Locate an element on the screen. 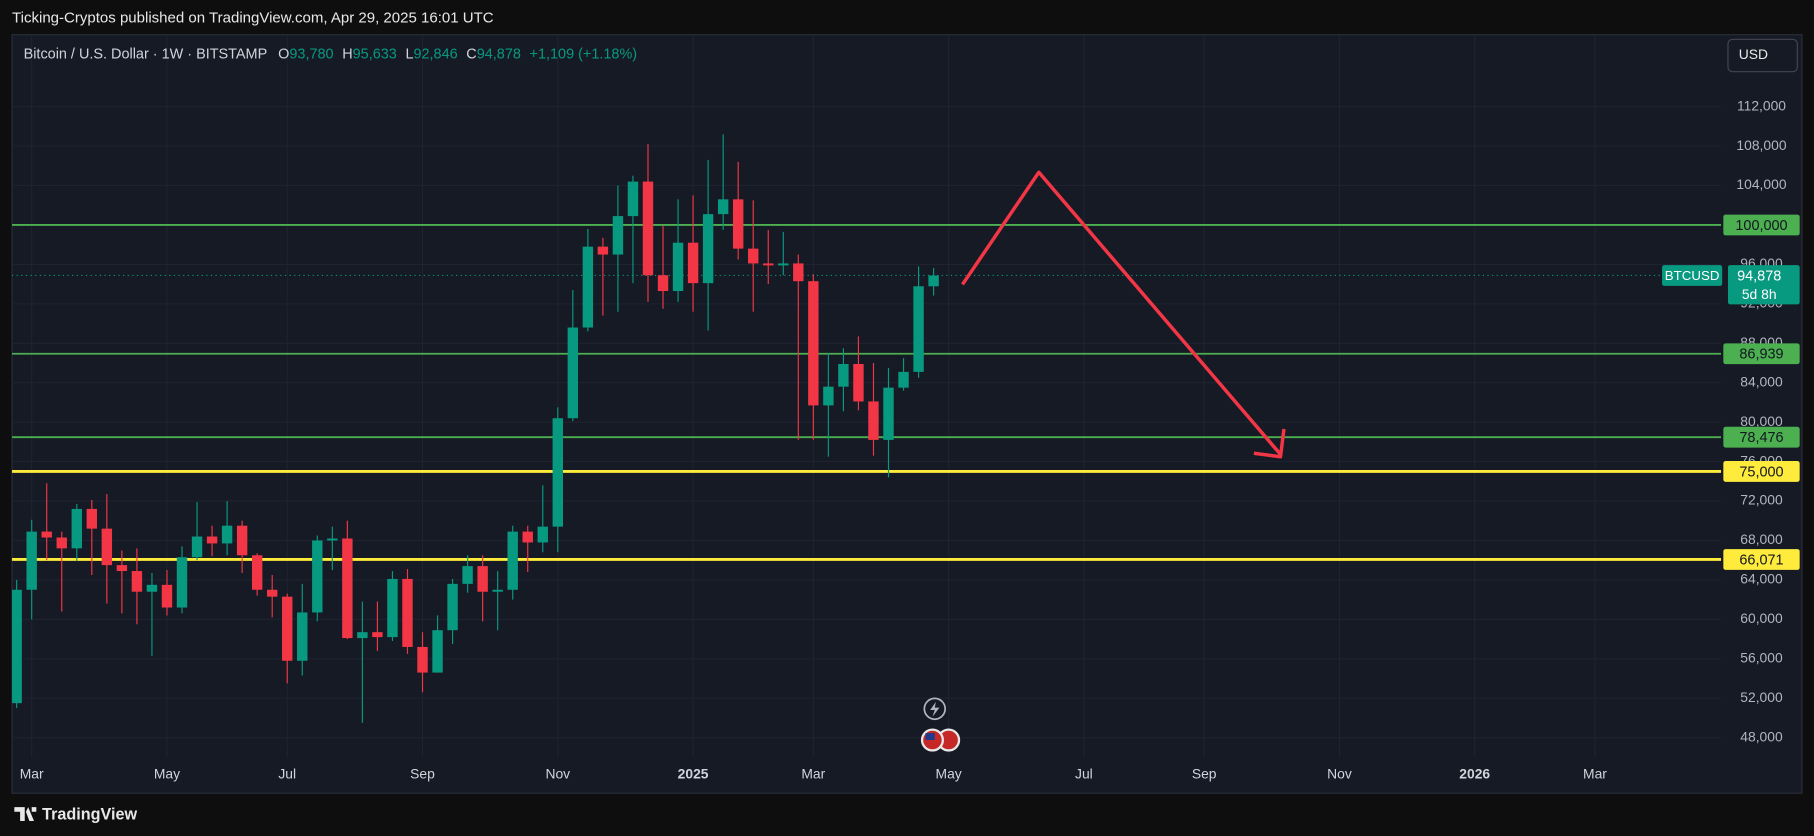  low-value: 92,846 is located at coordinates (435, 54).